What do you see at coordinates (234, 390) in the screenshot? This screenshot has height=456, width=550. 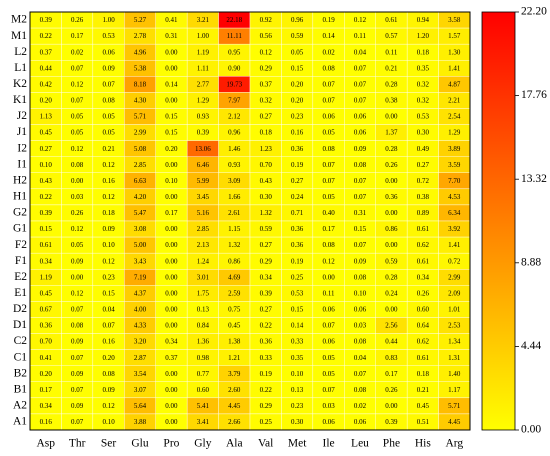 I see `cell-label: 2.60` at bounding box center [234, 390].